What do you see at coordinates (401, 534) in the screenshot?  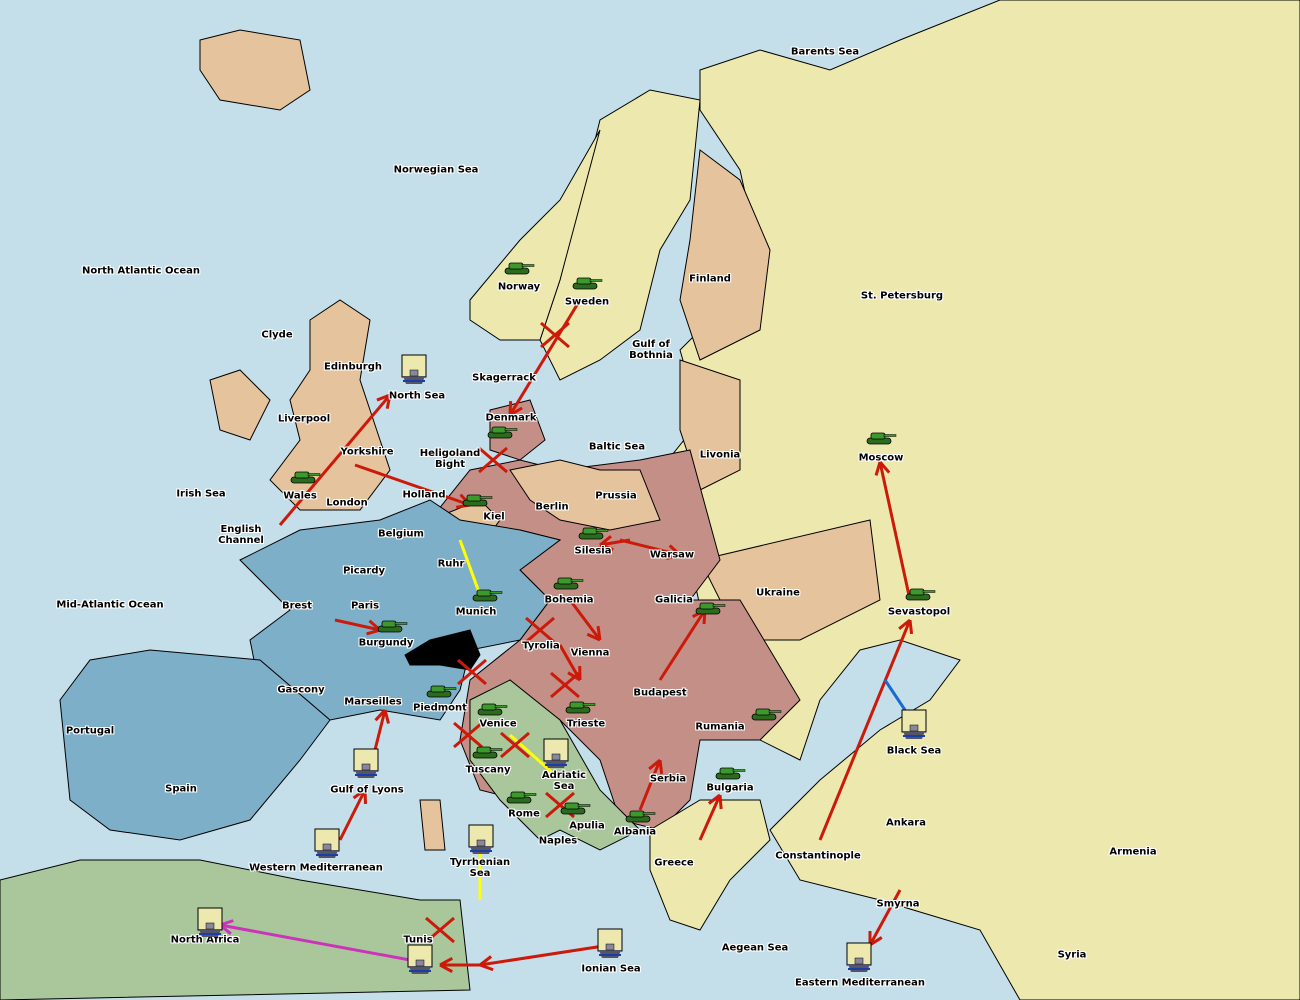 I see `province-label: Belgium` at bounding box center [401, 534].